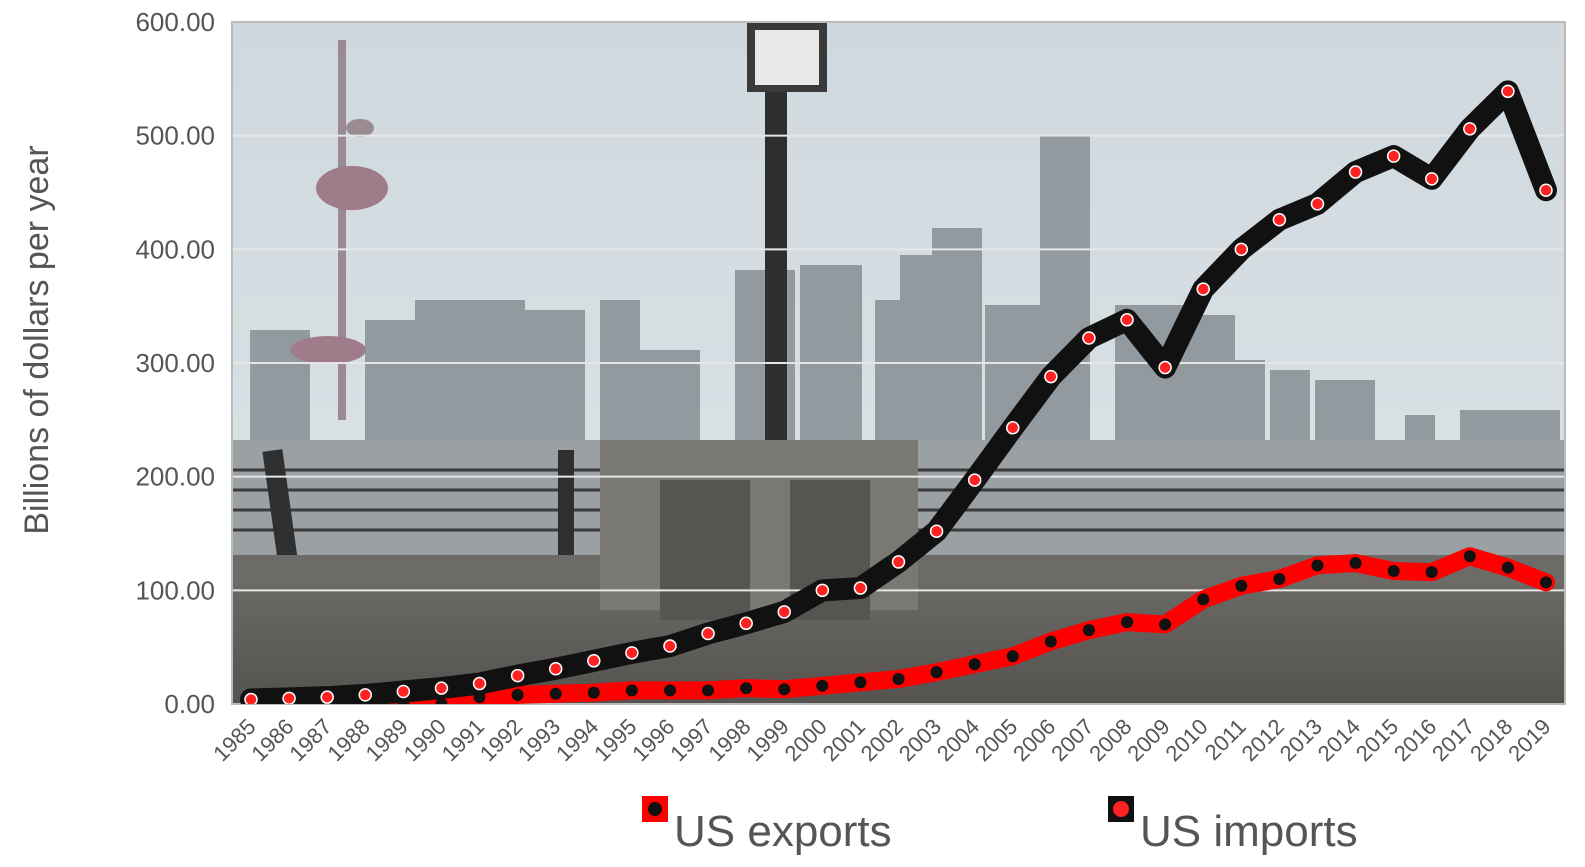 The width and height of the screenshot is (1585, 867). I want to click on x-tick-label: 1990, so click(425, 740).